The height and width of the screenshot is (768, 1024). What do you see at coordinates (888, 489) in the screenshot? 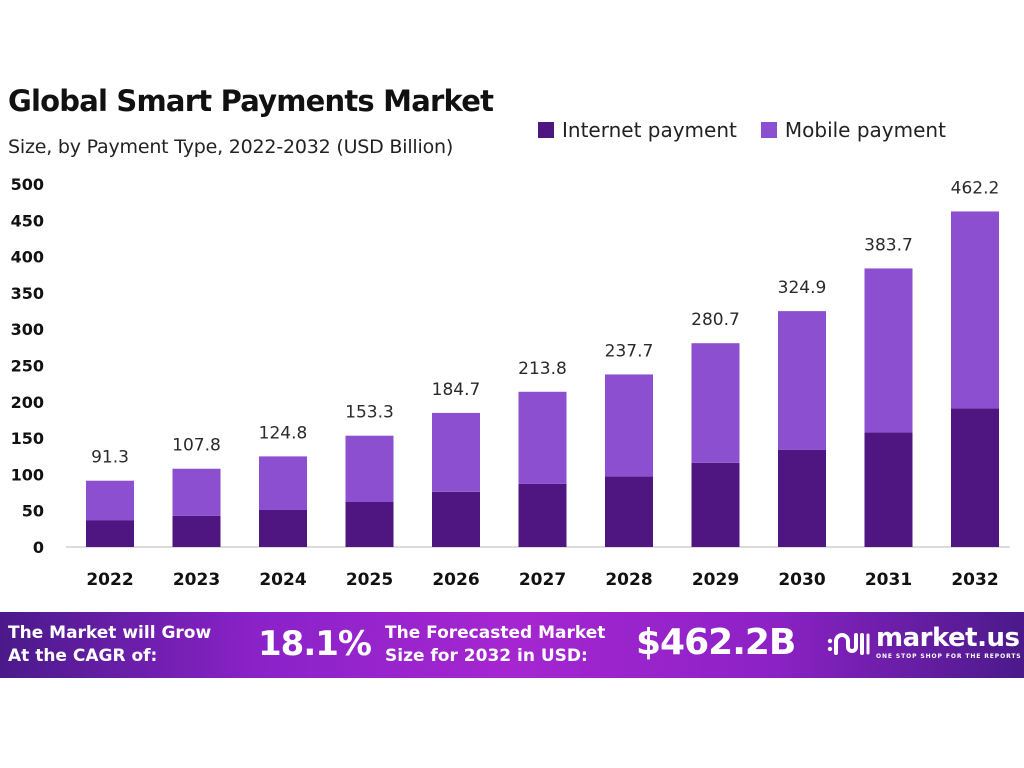
I see `bar-internet-payment-2031` at bounding box center [888, 489].